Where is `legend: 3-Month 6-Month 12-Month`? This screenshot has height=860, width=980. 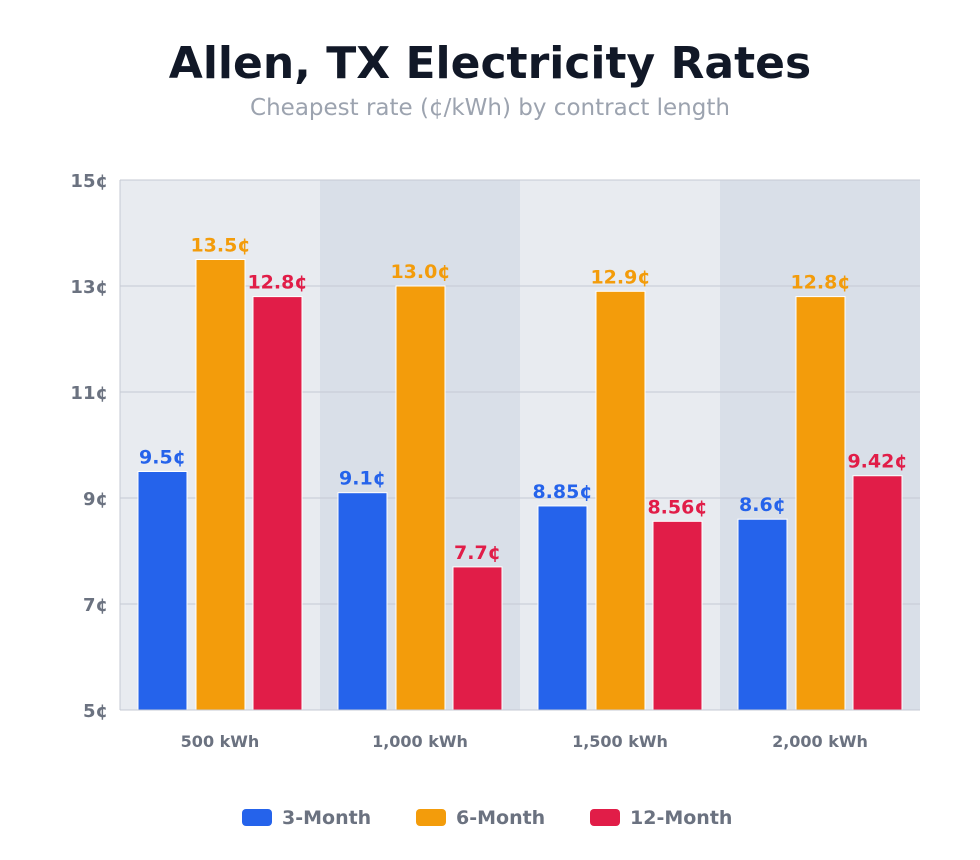 legend: 3-Month 6-Month 12-Month is located at coordinates (487, 818).